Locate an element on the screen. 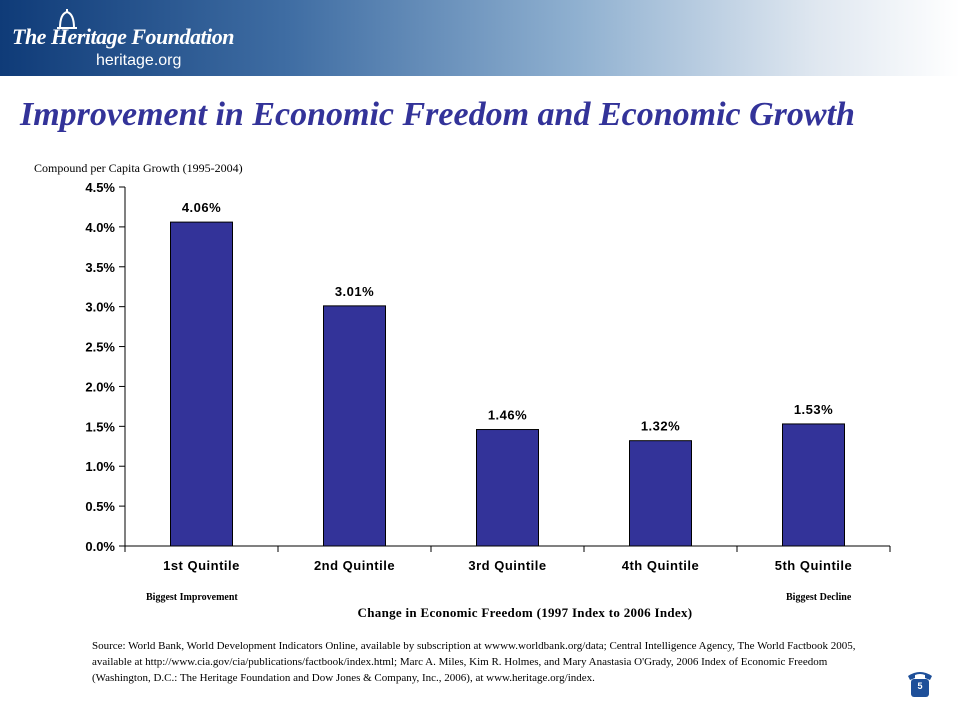  org-site: heritage.org is located at coordinates (139, 60).